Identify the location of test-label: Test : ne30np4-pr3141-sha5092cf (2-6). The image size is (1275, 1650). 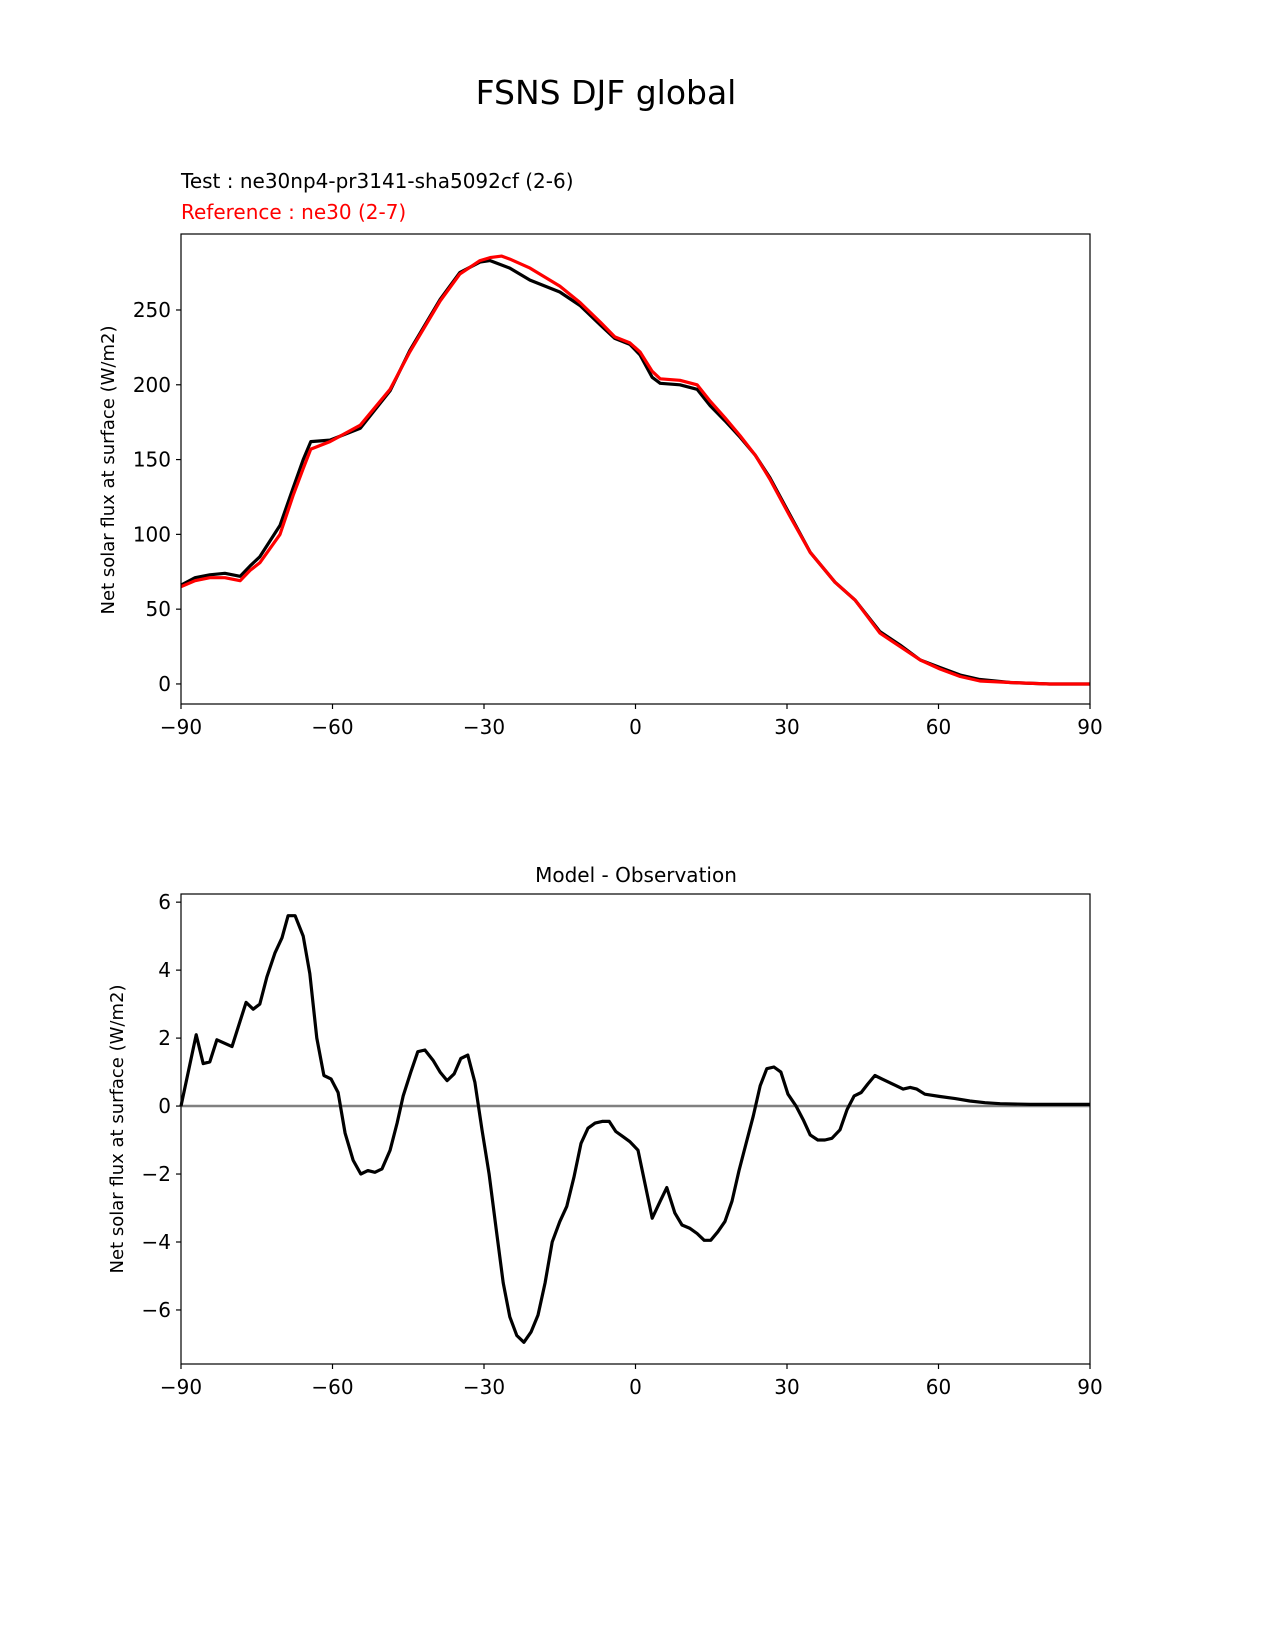
(377, 181).